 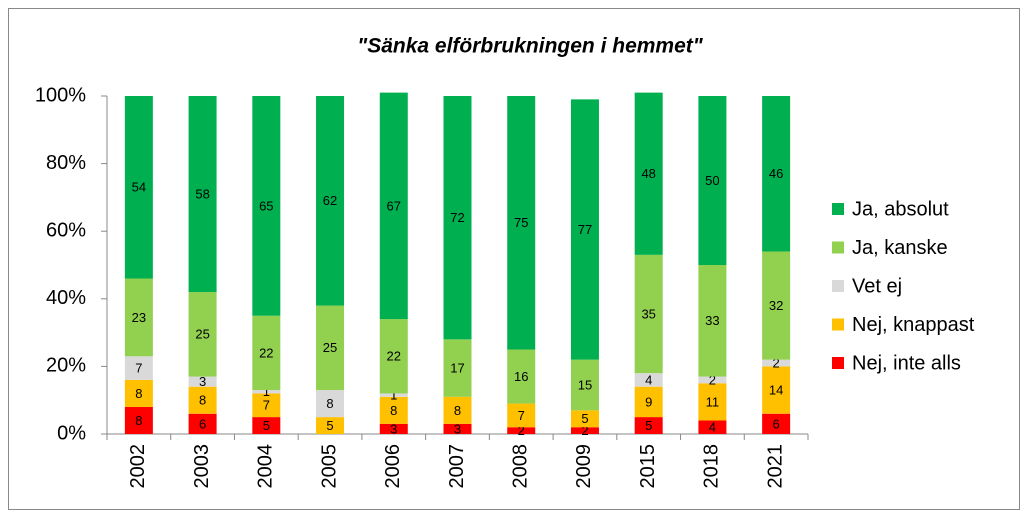 I want to click on data-label: 75, so click(x=521, y=222).